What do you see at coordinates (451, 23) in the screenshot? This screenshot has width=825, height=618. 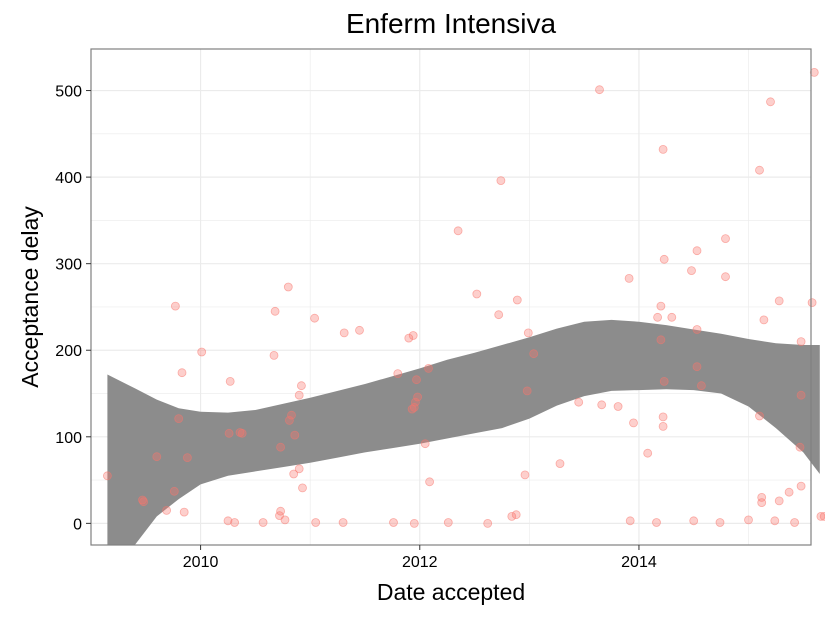 I see `chart-title: Enferm Intensiva` at bounding box center [451, 23].